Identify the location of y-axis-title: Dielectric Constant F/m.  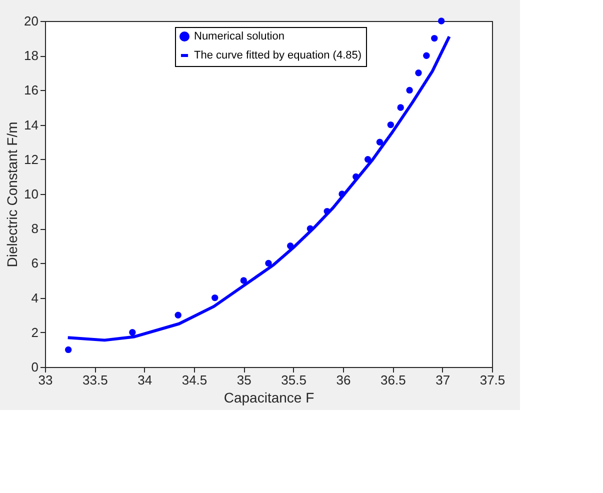
(12, 195).